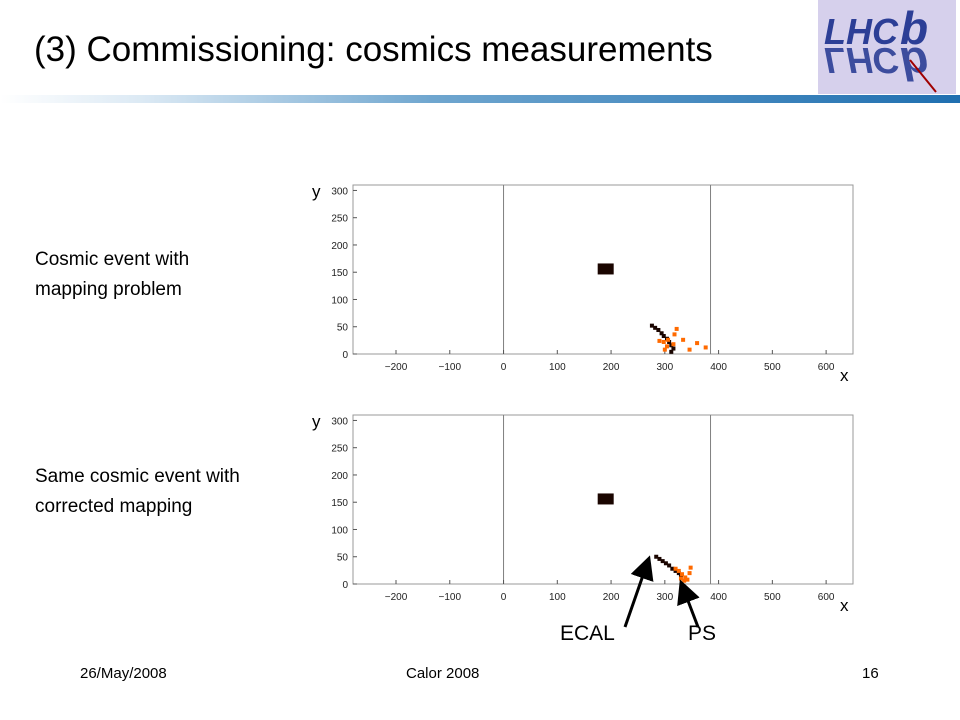  Describe the element at coordinates (137, 476) in the screenshot. I see `caption-line: Same cosmic event with` at that location.